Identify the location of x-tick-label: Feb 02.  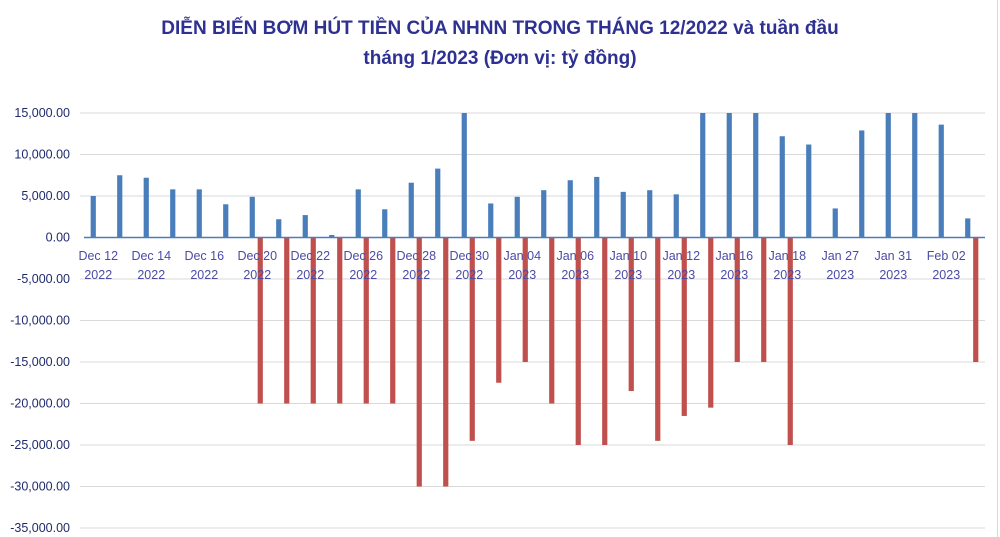
(946, 256).